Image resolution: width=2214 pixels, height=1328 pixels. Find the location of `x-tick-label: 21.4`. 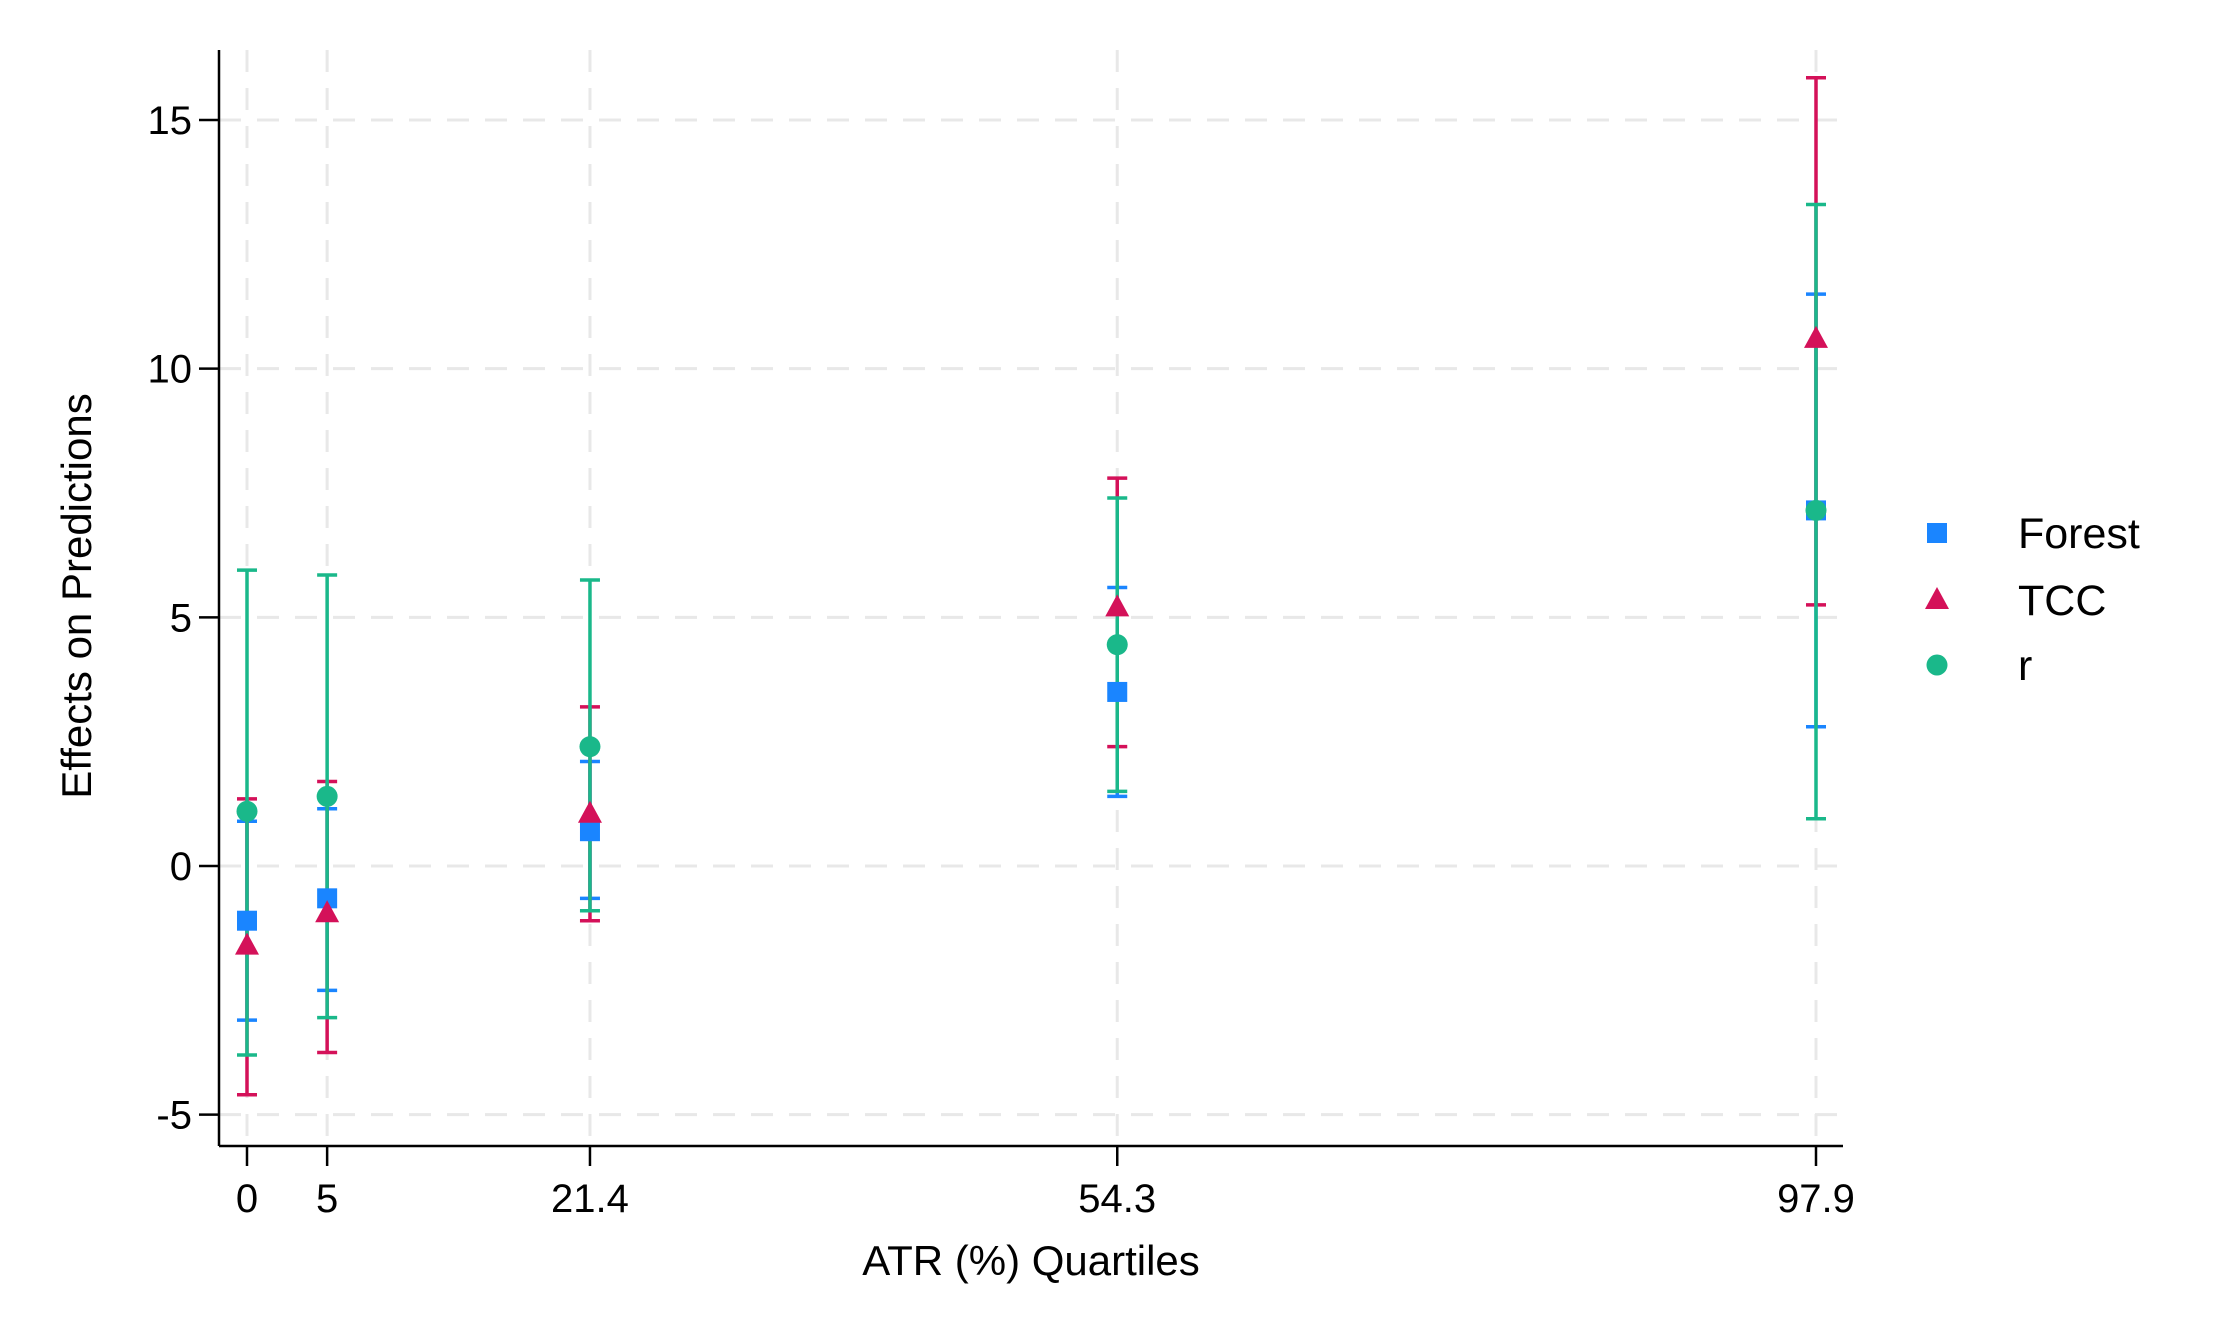

x-tick-label: 21.4 is located at coordinates (590, 1199).